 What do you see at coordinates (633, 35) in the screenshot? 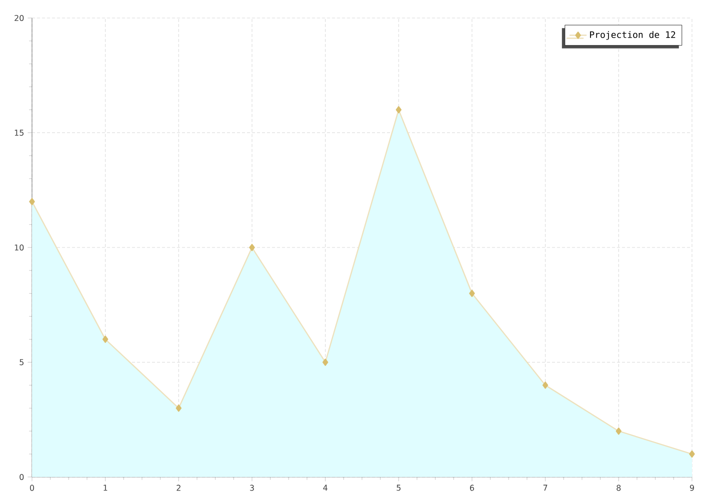
I see `legend-label: Projection de 12` at bounding box center [633, 35].